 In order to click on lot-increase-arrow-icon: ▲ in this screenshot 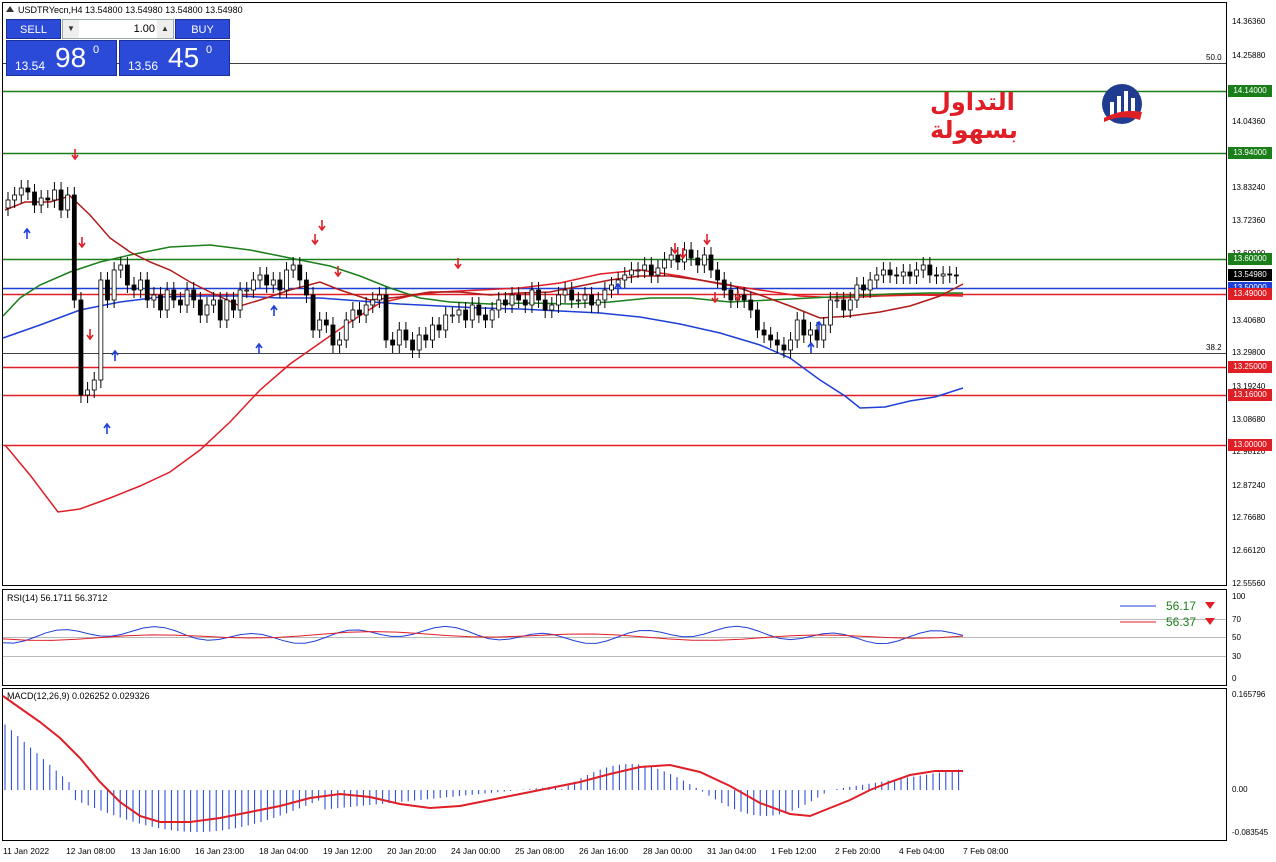, I will do `click(165, 29)`.